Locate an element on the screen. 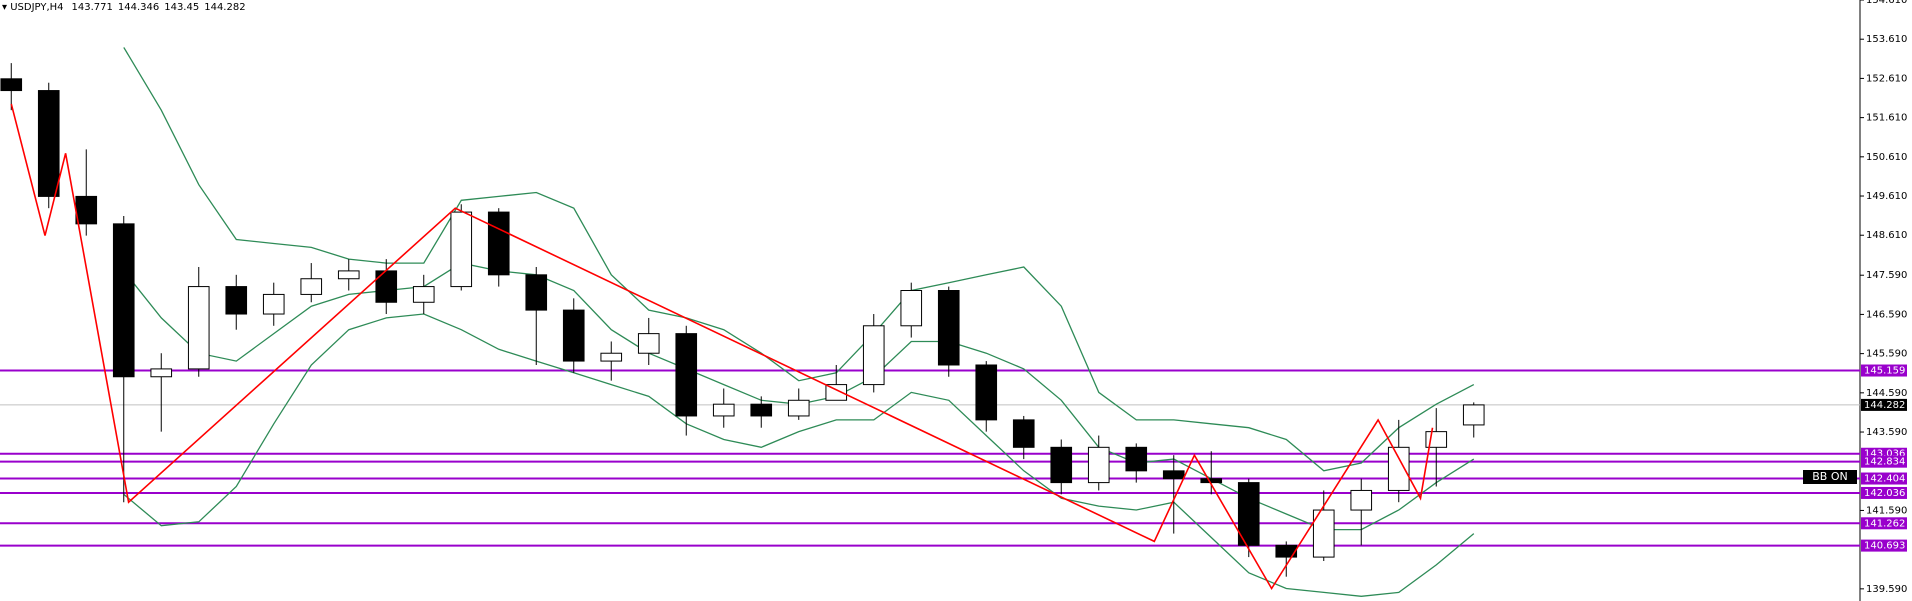 Image resolution: width=1912 pixels, height=601 pixels. level-label: 140.693 is located at coordinates (1884, 546).